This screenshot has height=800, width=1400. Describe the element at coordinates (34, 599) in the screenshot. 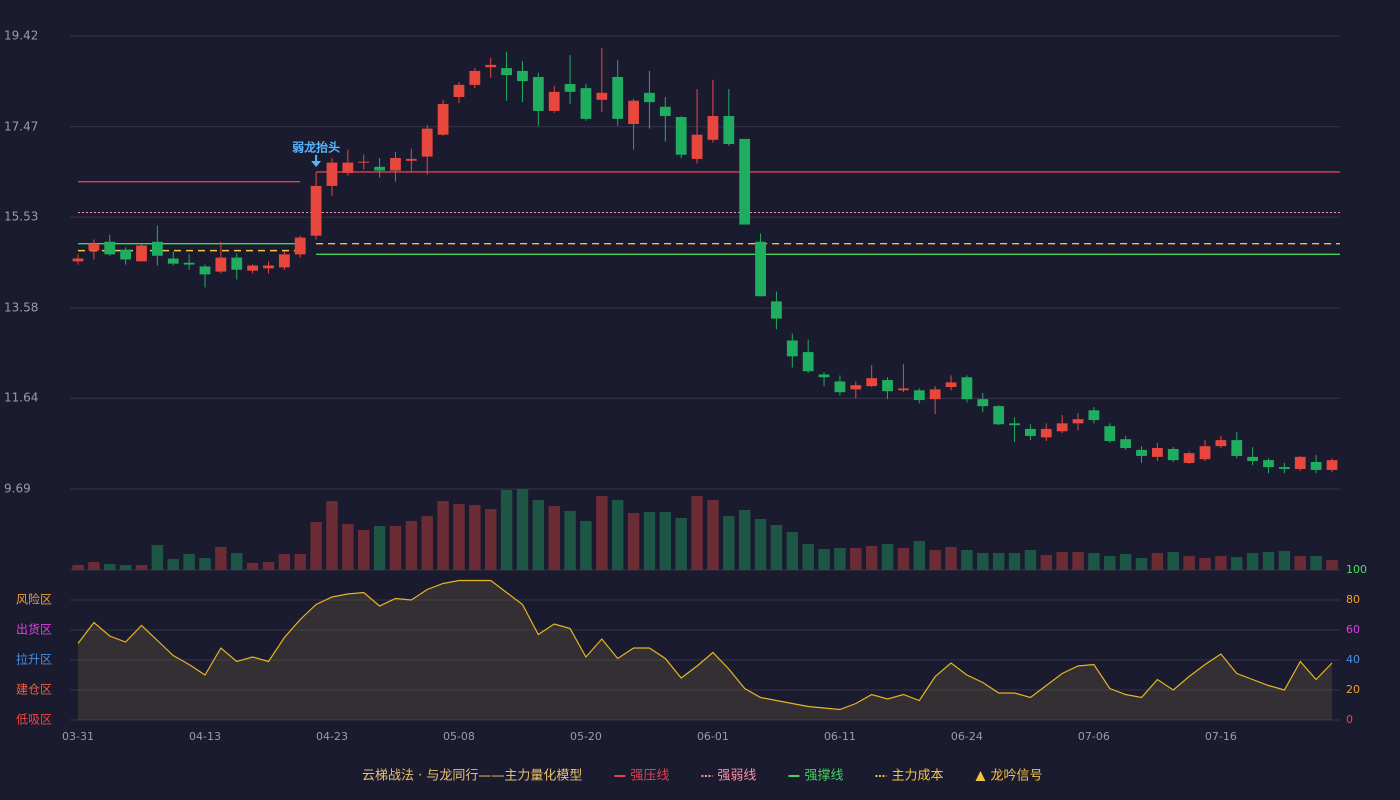

I see `zone-label: 风险区` at that location.